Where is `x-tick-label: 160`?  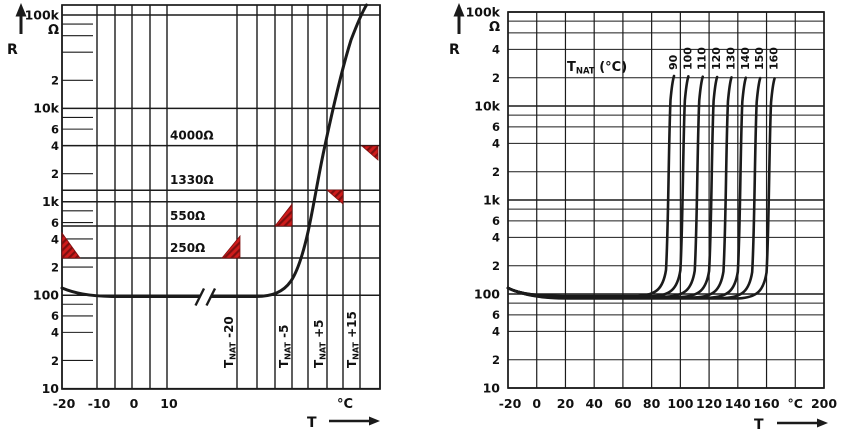
x-tick-label: 160 is located at coordinates (766, 403).